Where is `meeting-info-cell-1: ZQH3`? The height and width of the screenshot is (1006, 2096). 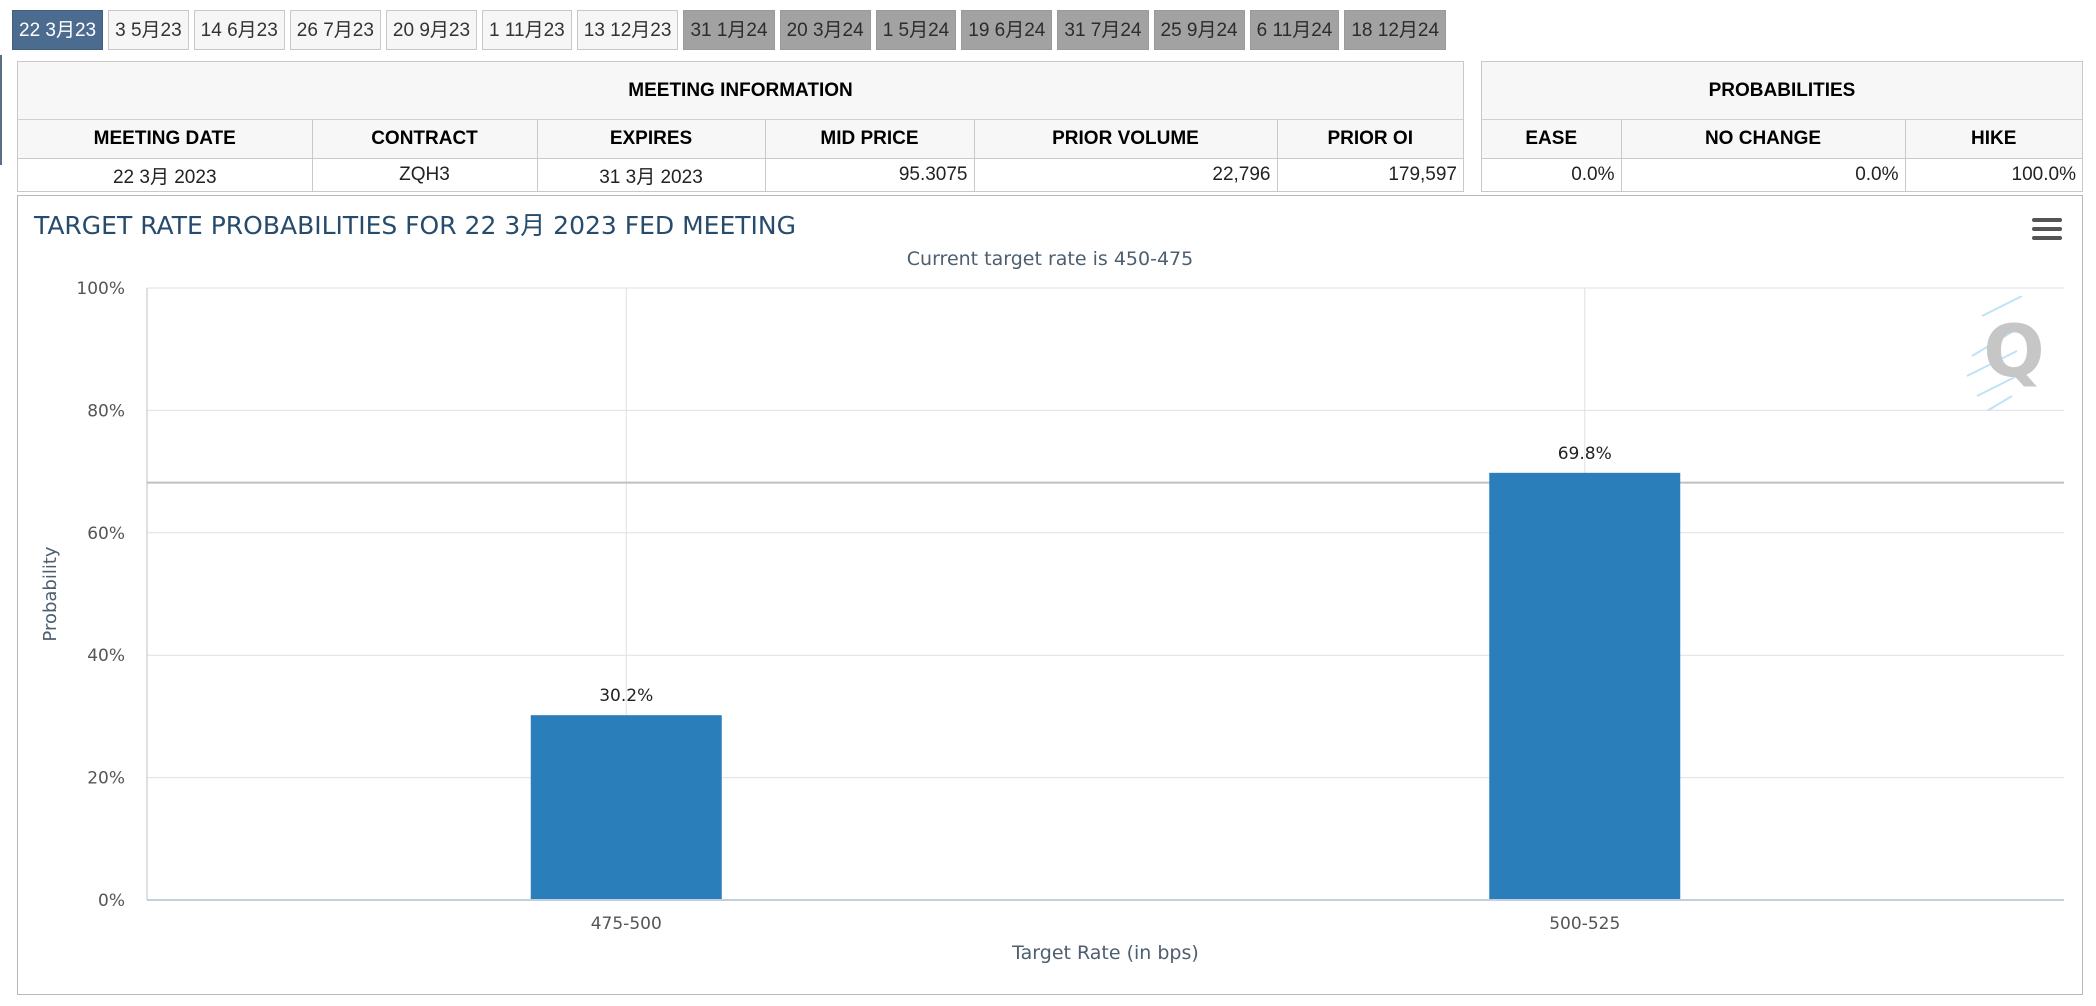
meeting-info-cell-1: ZQH3 is located at coordinates (424, 174).